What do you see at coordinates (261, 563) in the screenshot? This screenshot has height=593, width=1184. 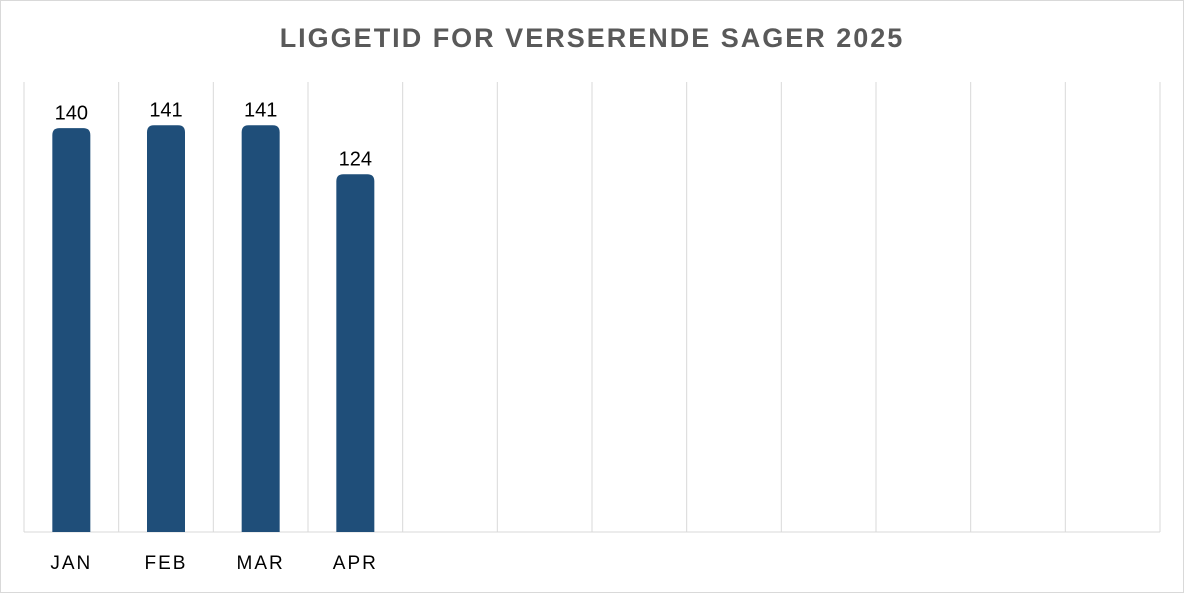 I see `x-tick-label: MAR` at bounding box center [261, 563].